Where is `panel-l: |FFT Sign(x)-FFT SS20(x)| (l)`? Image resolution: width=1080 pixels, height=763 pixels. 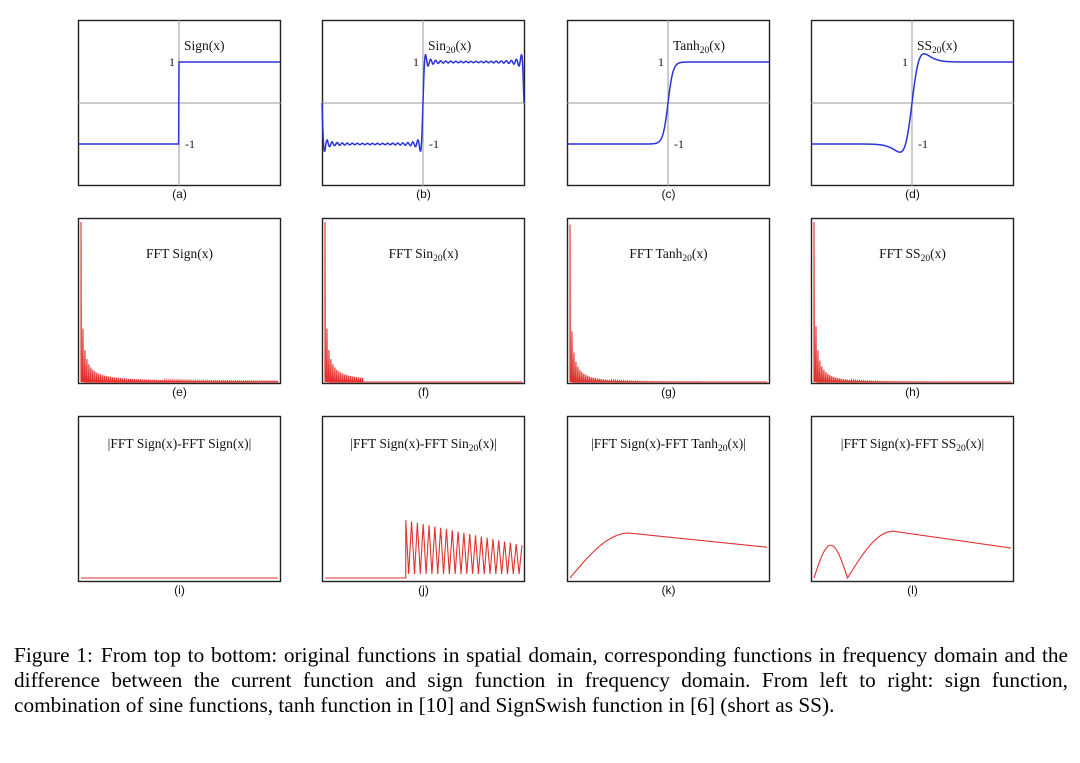
panel-l: |FFT Sign(x)-FFT SS20(x)| (l) is located at coordinates (912, 508).